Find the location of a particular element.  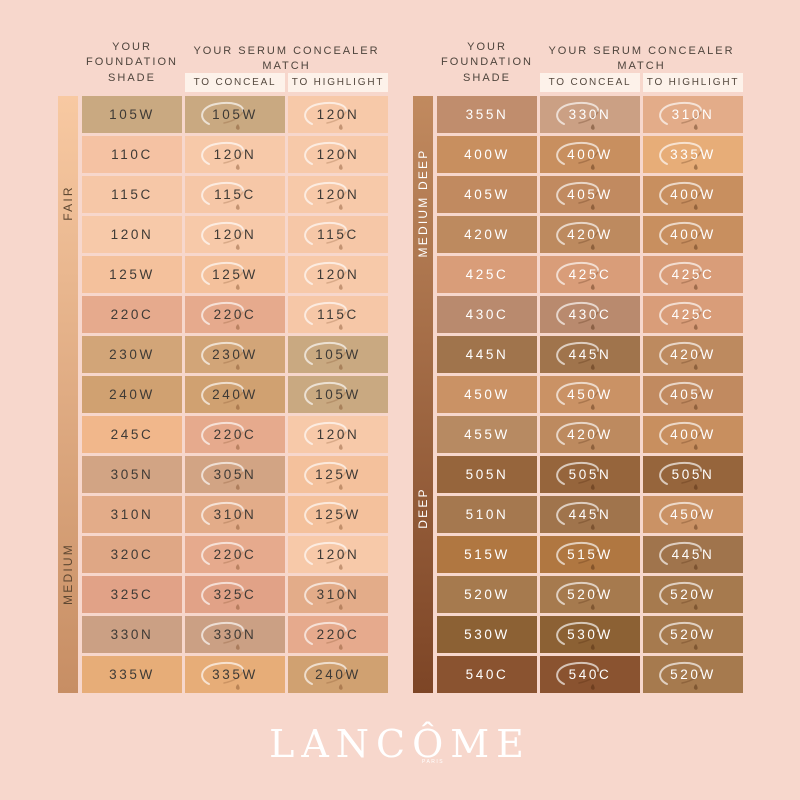

highlight-swatch: 400W is located at coordinates (693, 194).